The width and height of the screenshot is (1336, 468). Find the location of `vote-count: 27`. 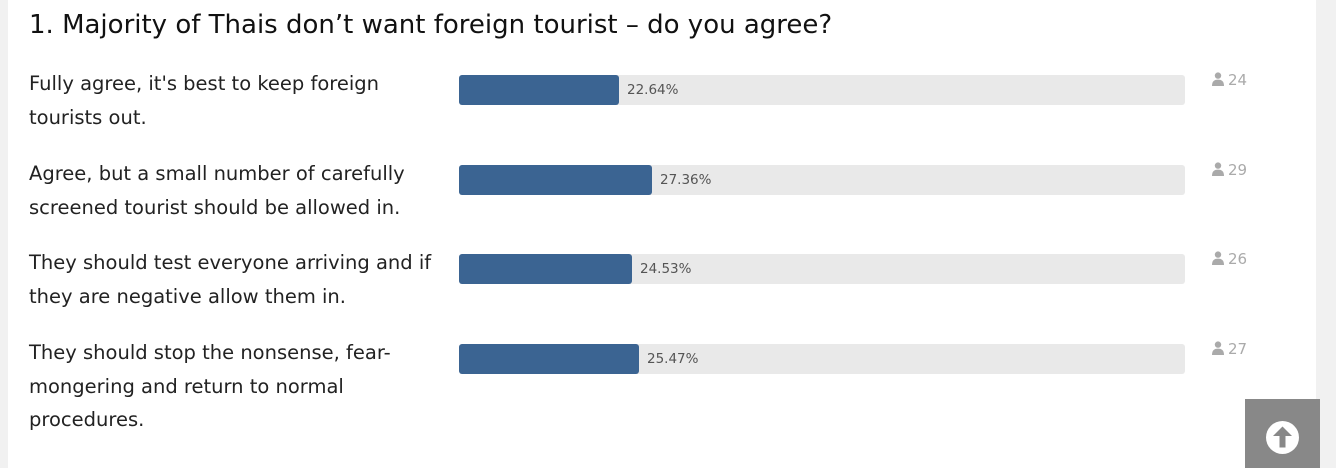

vote-count: 27 is located at coordinates (1229, 349).